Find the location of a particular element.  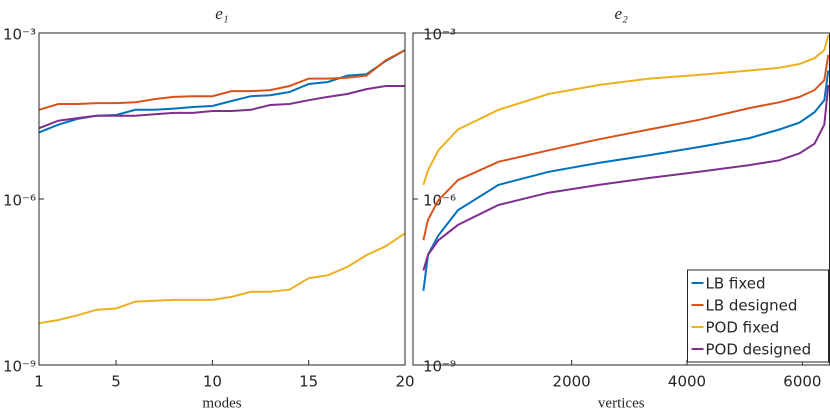

x-tick-label: 10 is located at coordinates (212, 382).